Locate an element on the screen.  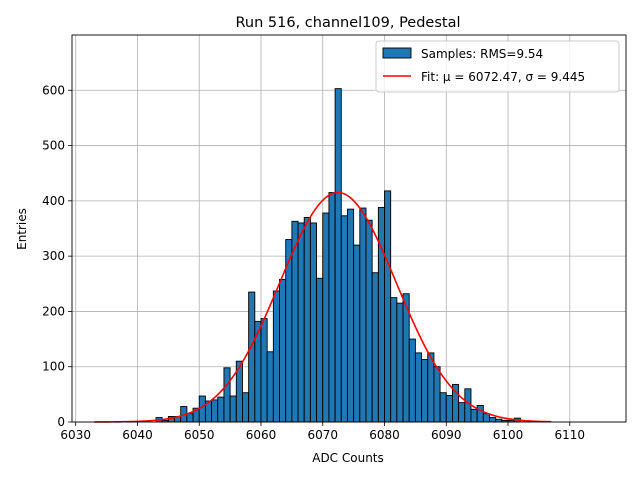
y-tick-label: 500 is located at coordinates (53, 146).